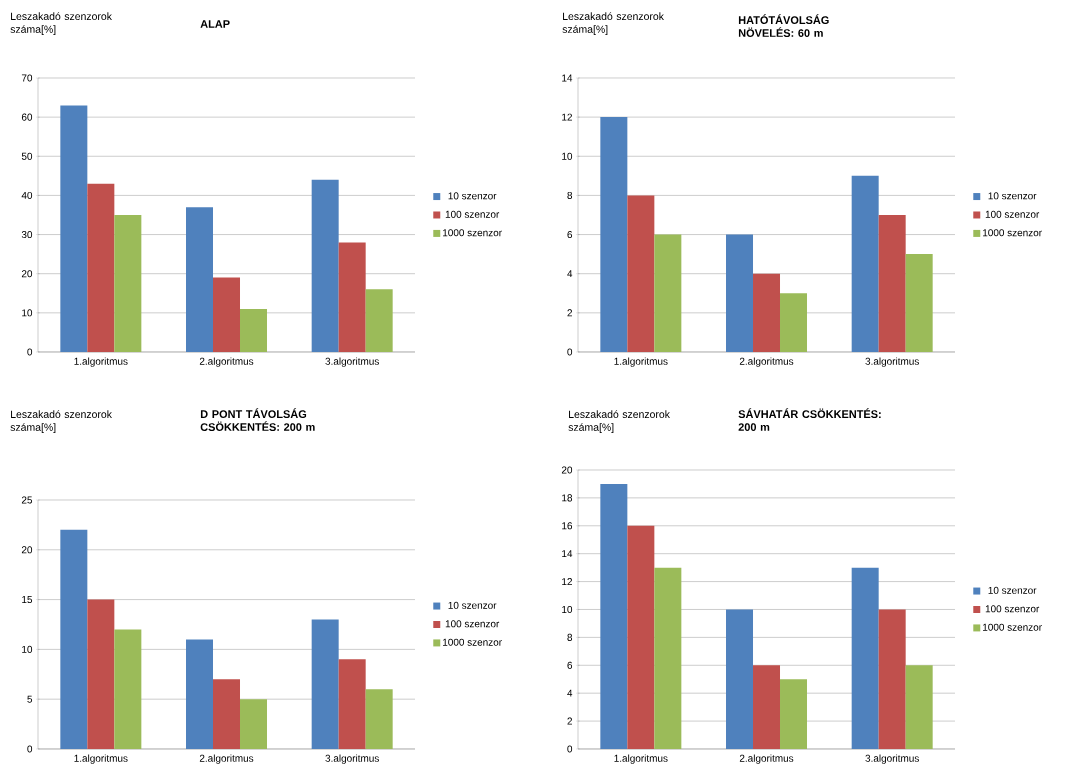  What do you see at coordinates (783, 25) in the screenshot?
I see `chart-title: HATÓTÁVOLSÁG NÖVELÉS: 60 m` at bounding box center [783, 25].